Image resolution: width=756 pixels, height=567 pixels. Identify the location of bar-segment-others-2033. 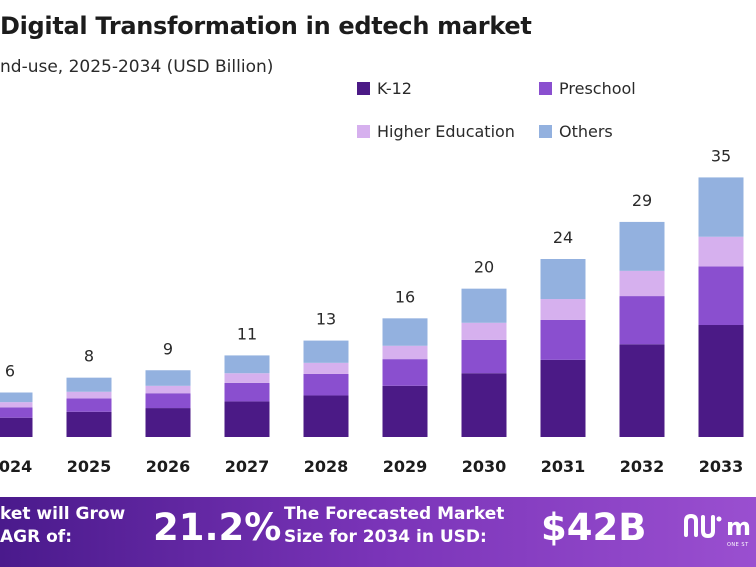
(721, 207).